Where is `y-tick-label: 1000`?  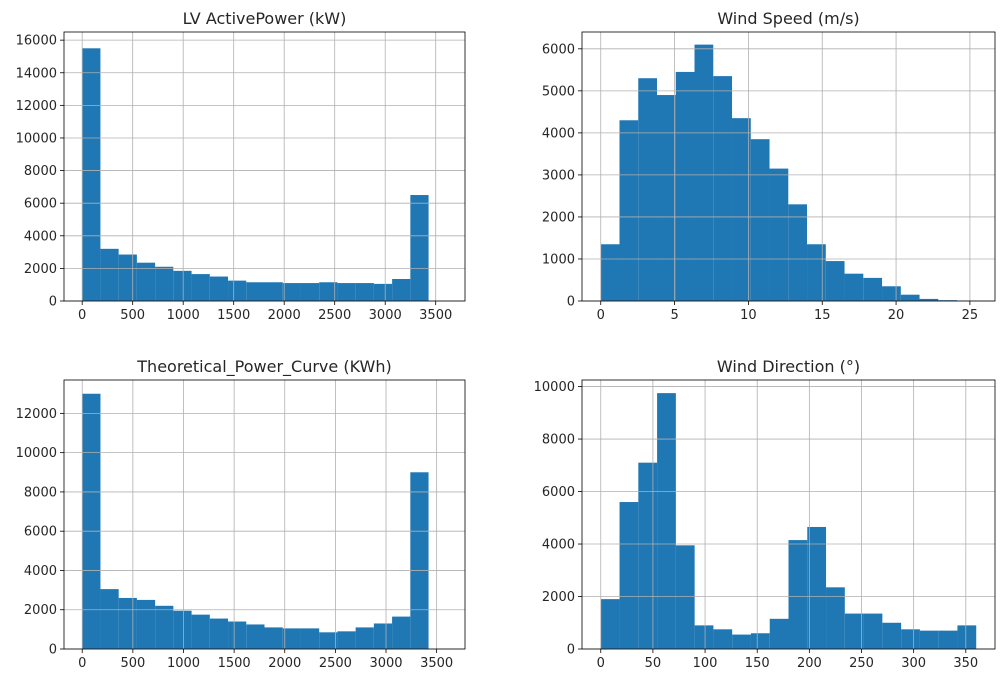
y-tick-label: 1000 is located at coordinates (558, 259).